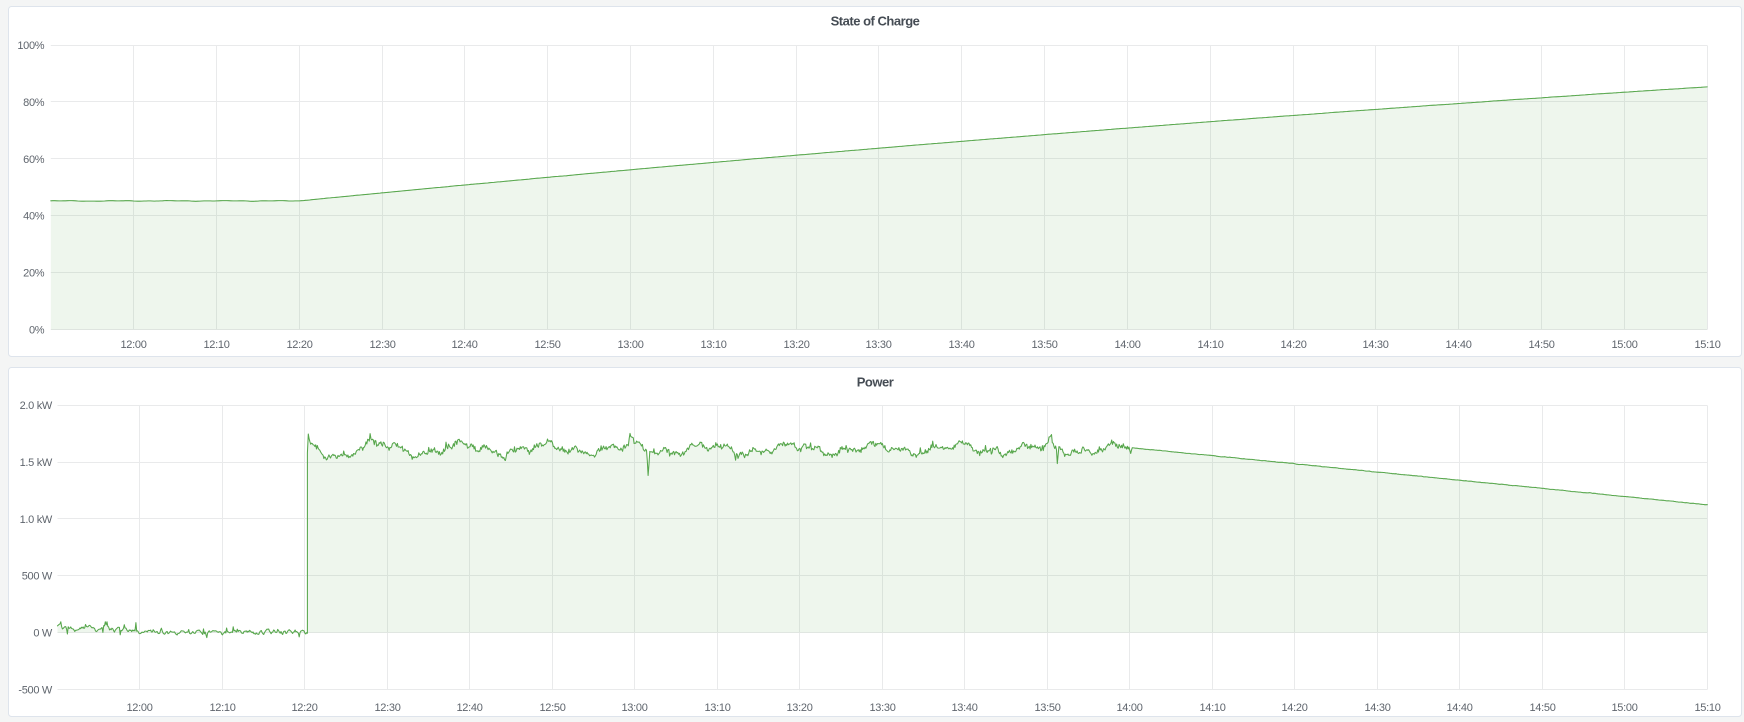 The height and width of the screenshot is (722, 1744). What do you see at coordinates (37, 331) in the screenshot?
I see `svg-text: 0%` at bounding box center [37, 331].